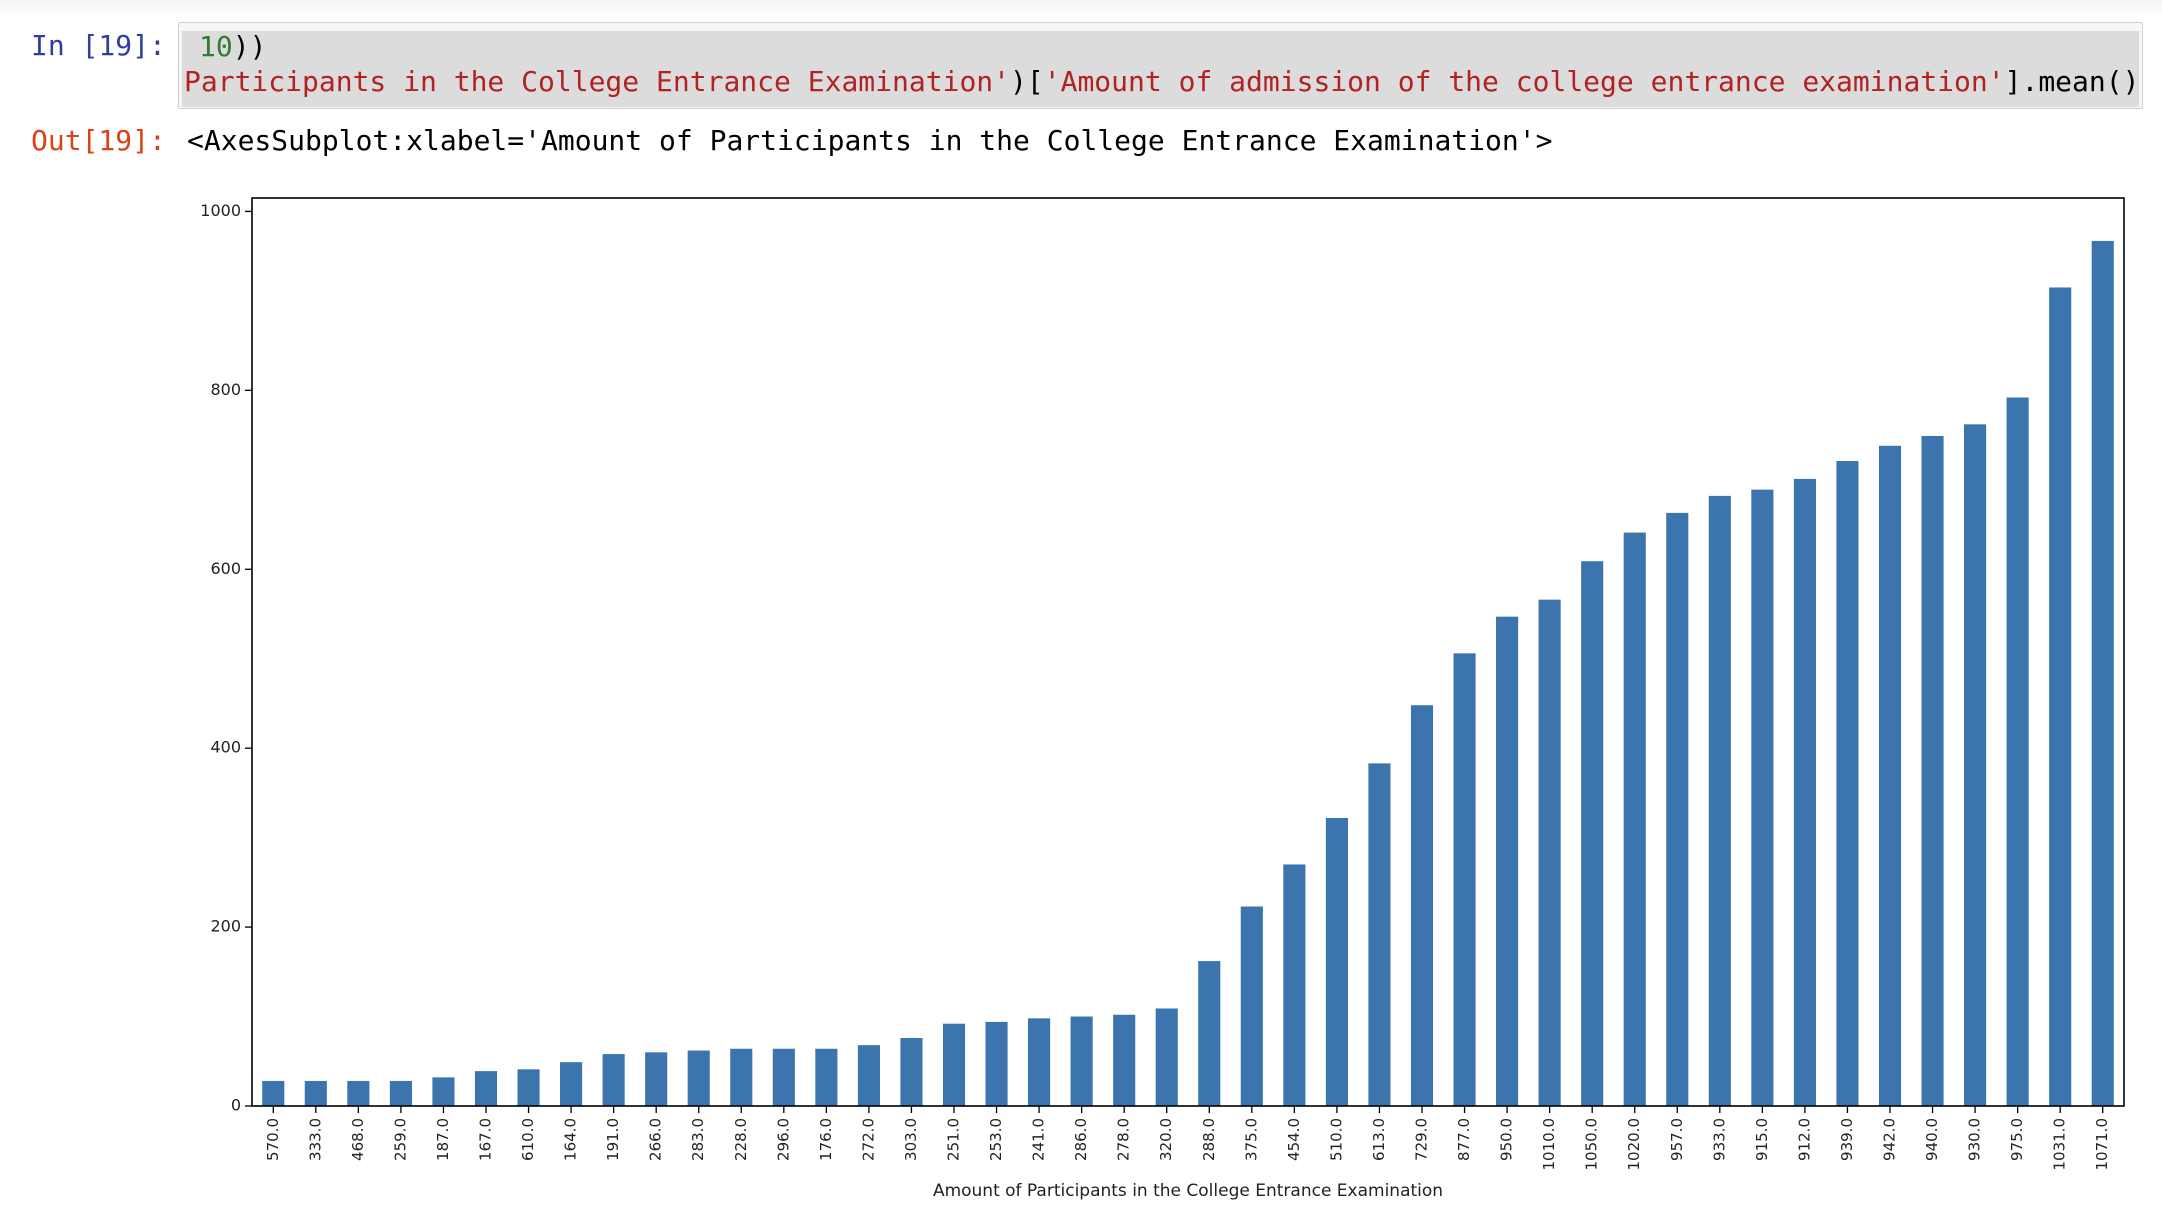 The image size is (2162, 1230). Describe the element at coordinates (1081, 9) in the screenshot. I see `notebook-top-bar` at that location.